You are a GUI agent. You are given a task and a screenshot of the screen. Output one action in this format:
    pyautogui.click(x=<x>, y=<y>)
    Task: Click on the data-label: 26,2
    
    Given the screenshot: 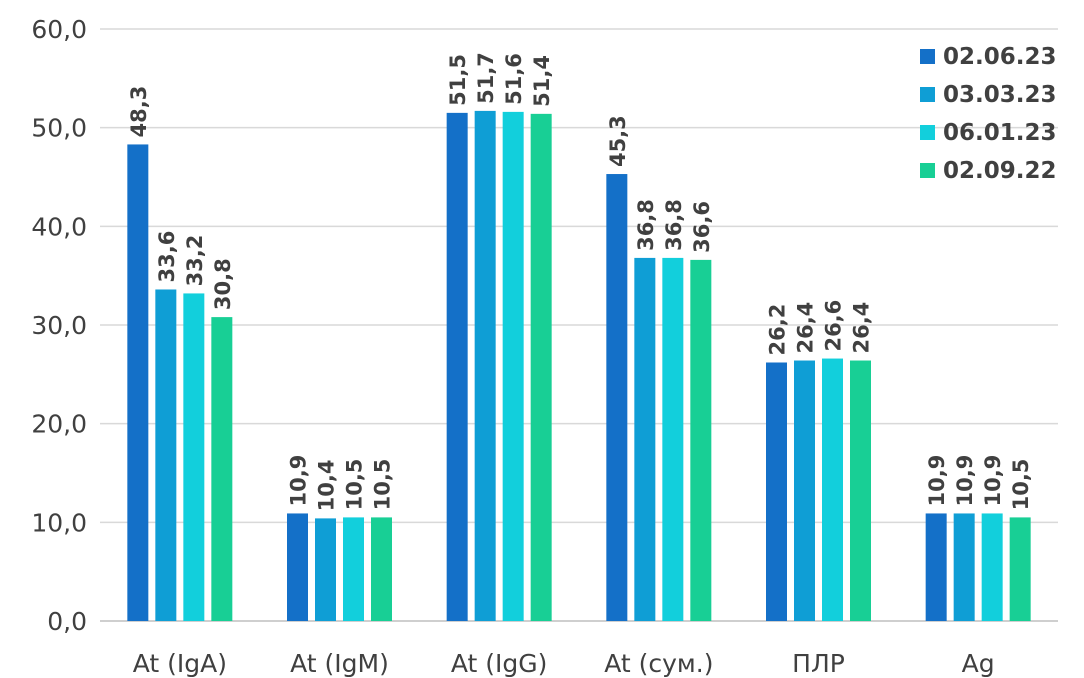 What is the action you would take?
    pyautogui.click(x=778, y=330)
    